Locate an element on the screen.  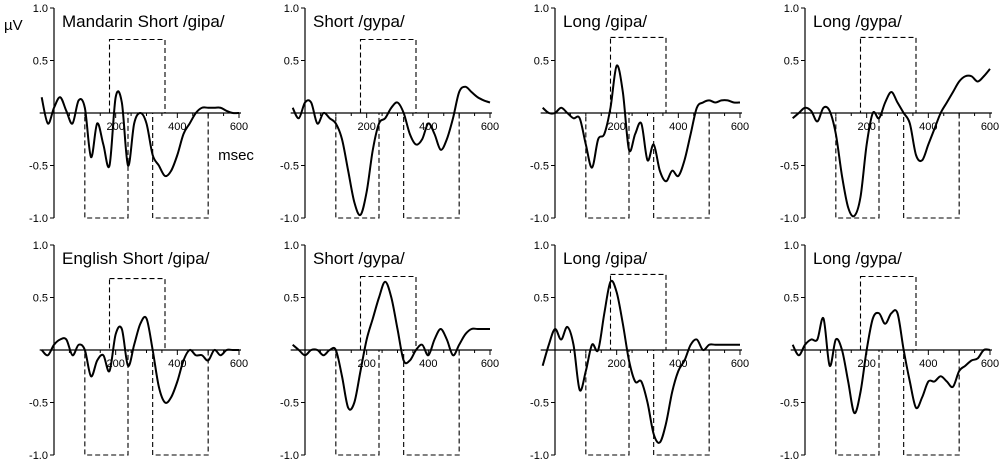
panel-title: Mandarin Short /gipa/ is located at coordinates (143, 21).